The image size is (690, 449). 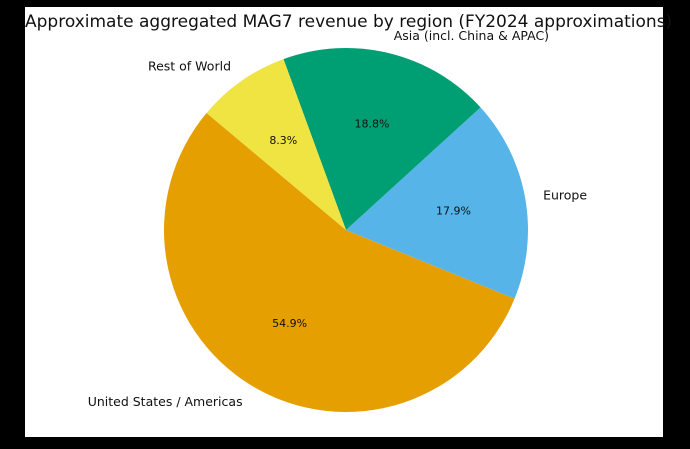 I want to click on pct-label-0: 54.9%, so click(x=289, y=323).